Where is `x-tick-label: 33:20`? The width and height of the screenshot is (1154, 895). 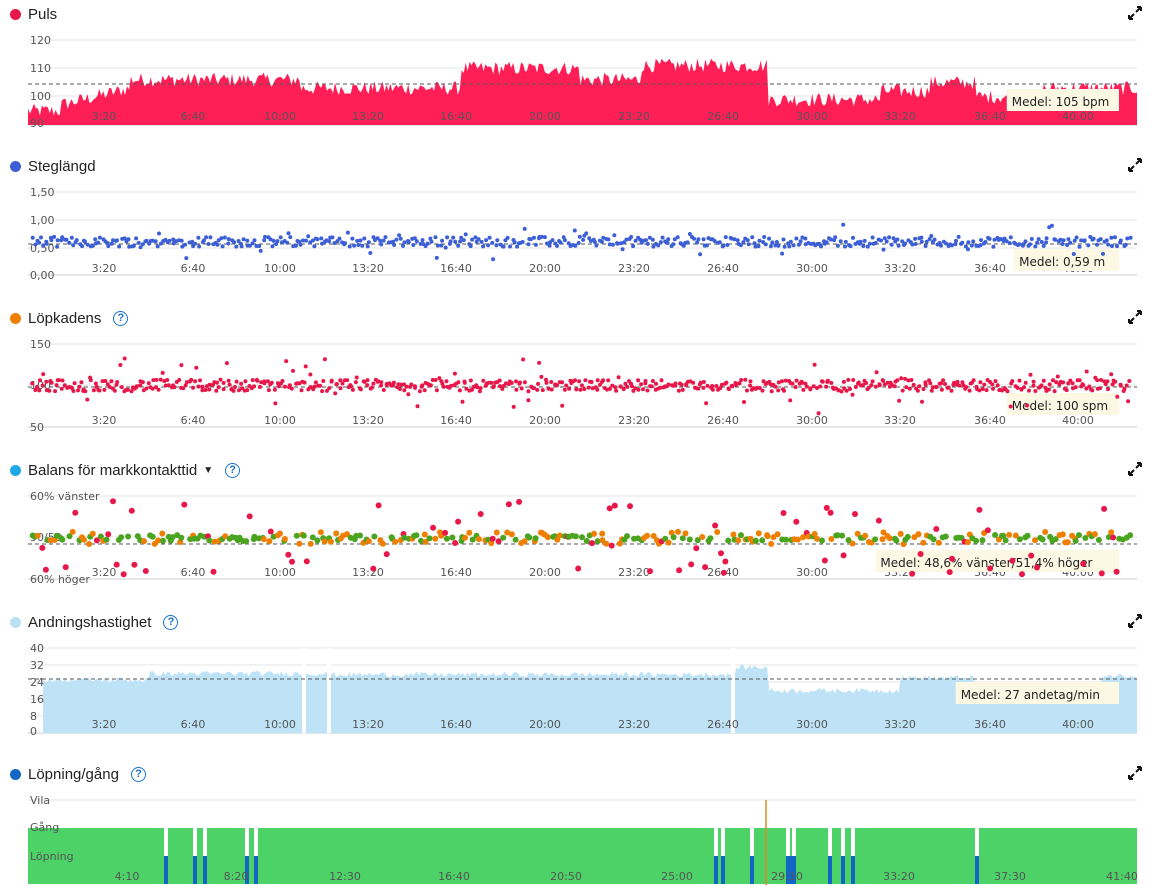 x-tick-label: 33:20 is located at coordinates (900, 420).